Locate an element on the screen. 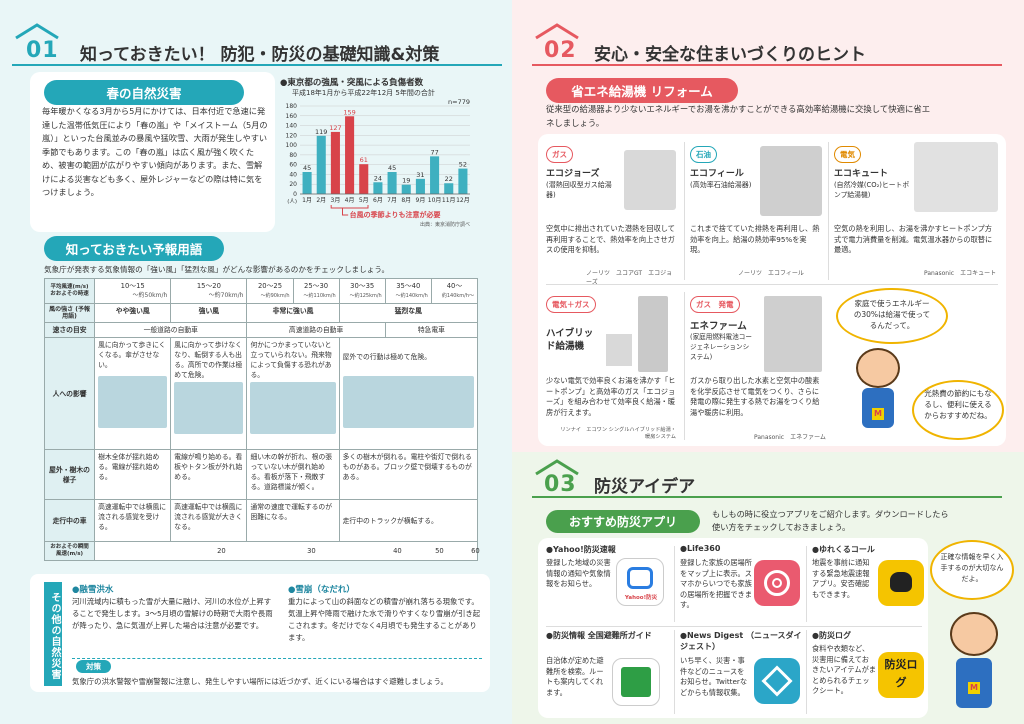  y-tick-label: 100 is located at coordinates (292, 145).